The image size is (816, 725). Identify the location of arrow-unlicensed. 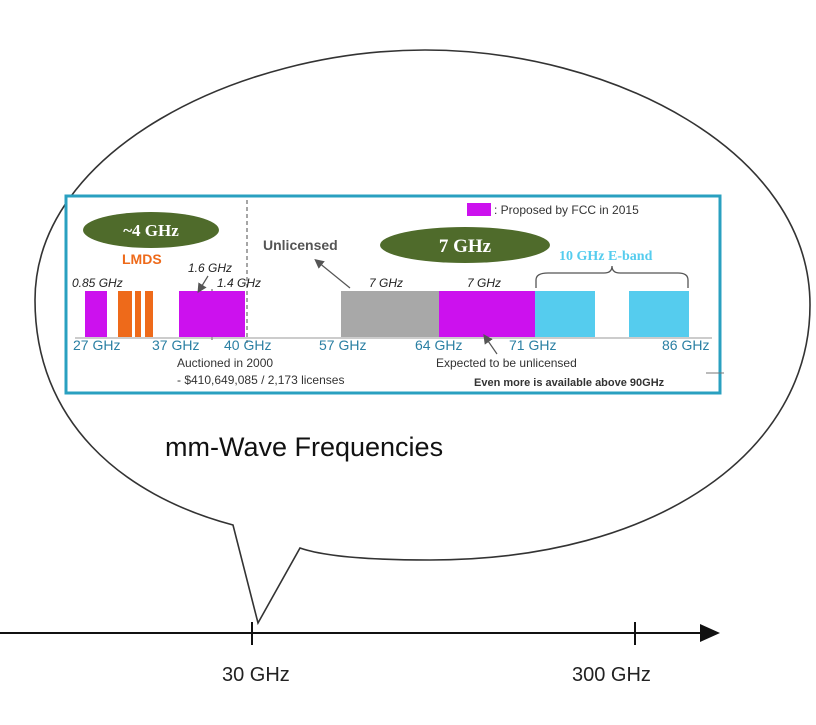
(332, 273).